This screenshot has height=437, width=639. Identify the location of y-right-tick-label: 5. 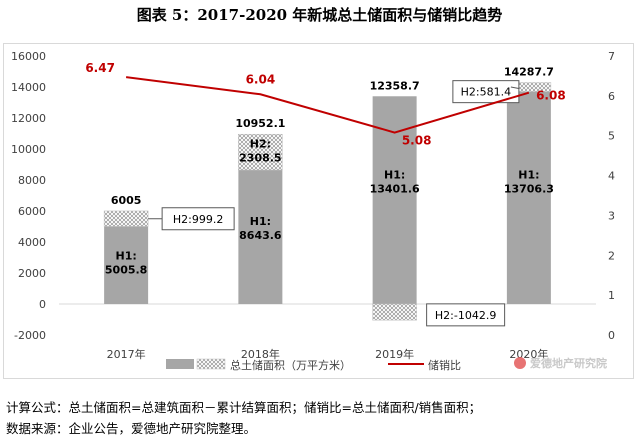
(611, 136).